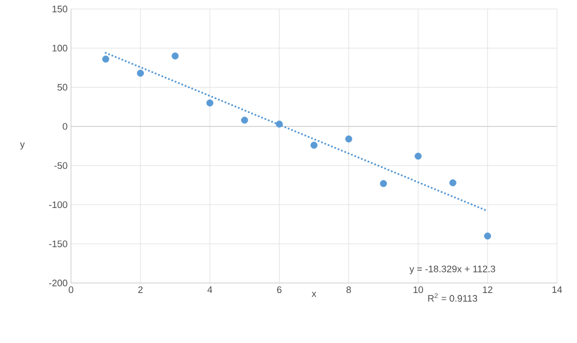 This screenshot has width=577, height=343. Describe the element at coordinates (58, 204) in the screenshot. I see `y-tick-label: -100` at that location.